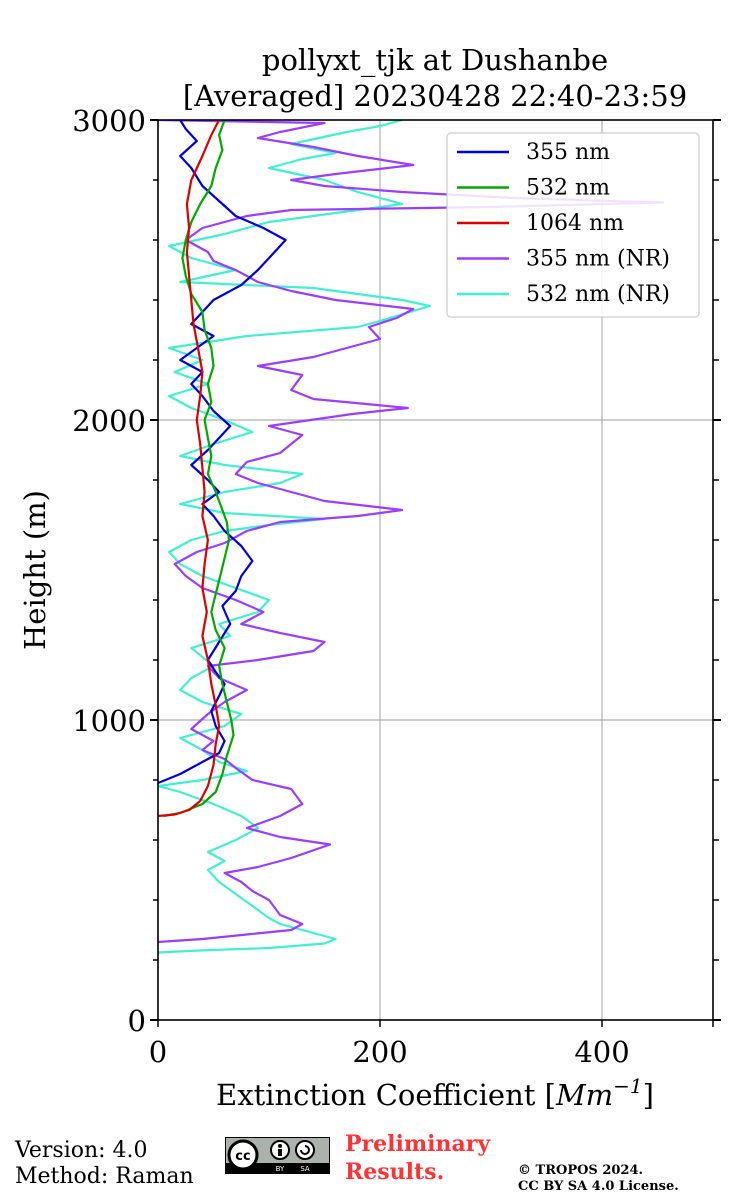  I want to click on cc-icon, so click(243, 1155).